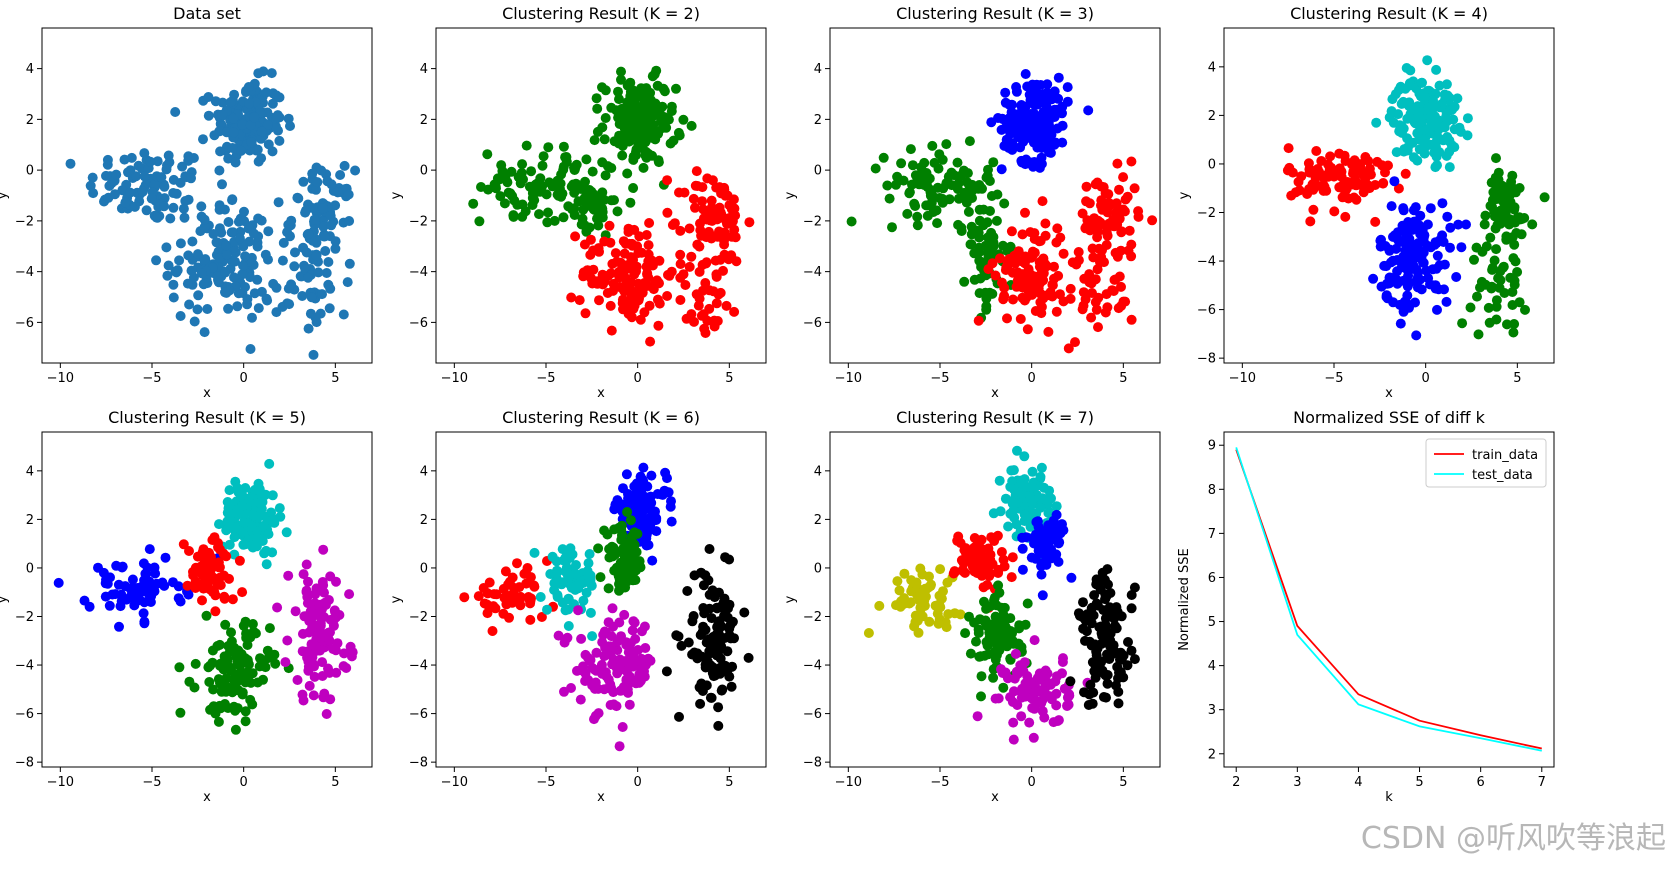 The height and width of the screenshot is (871, 1674). Describe the element at coordinates (151, 378) in the screenshot. I see `x-tick-label: −5` at that location.